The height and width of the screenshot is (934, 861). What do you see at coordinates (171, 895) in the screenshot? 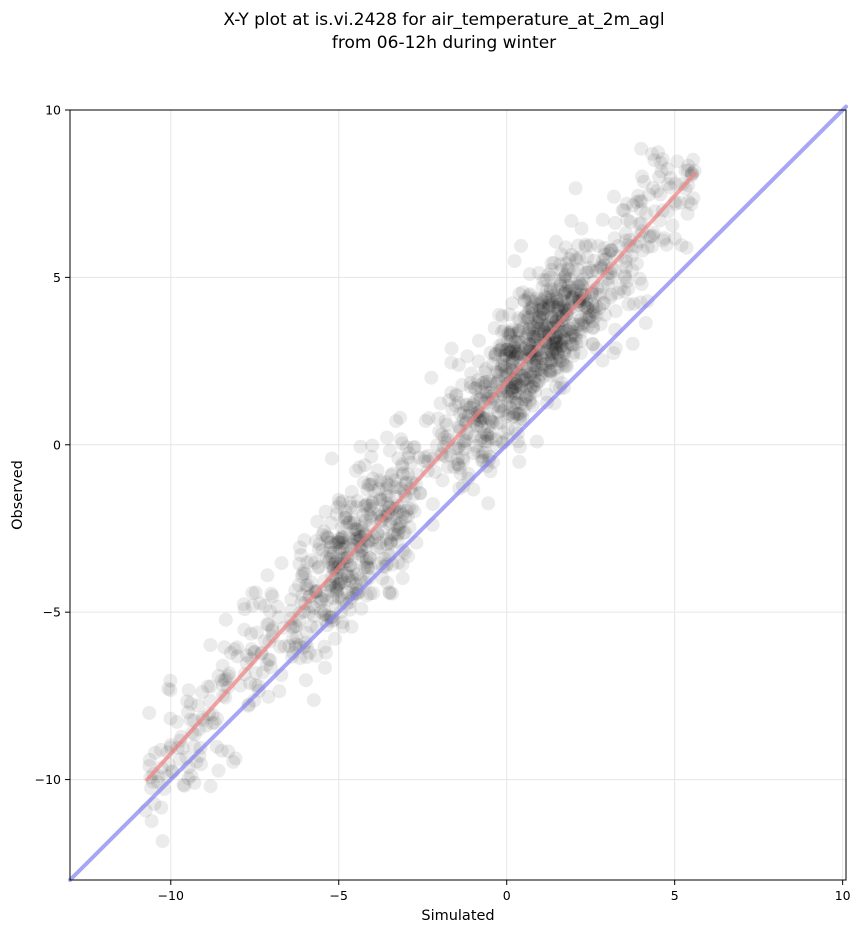
I see `x-tick-label: −10` at bounding box center [171, 895].